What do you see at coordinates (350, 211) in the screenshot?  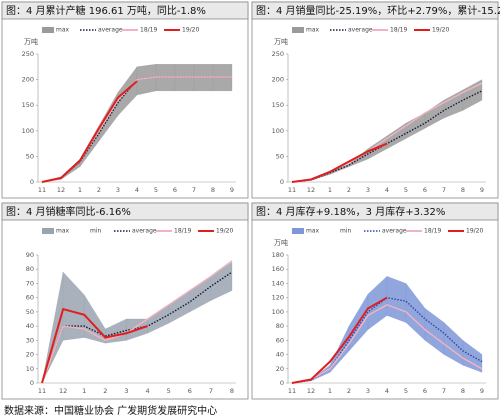 I see `panel-title: 图：4 月库存+9.18%，3 月库存+3.32%` at bounding box center [350, 211].